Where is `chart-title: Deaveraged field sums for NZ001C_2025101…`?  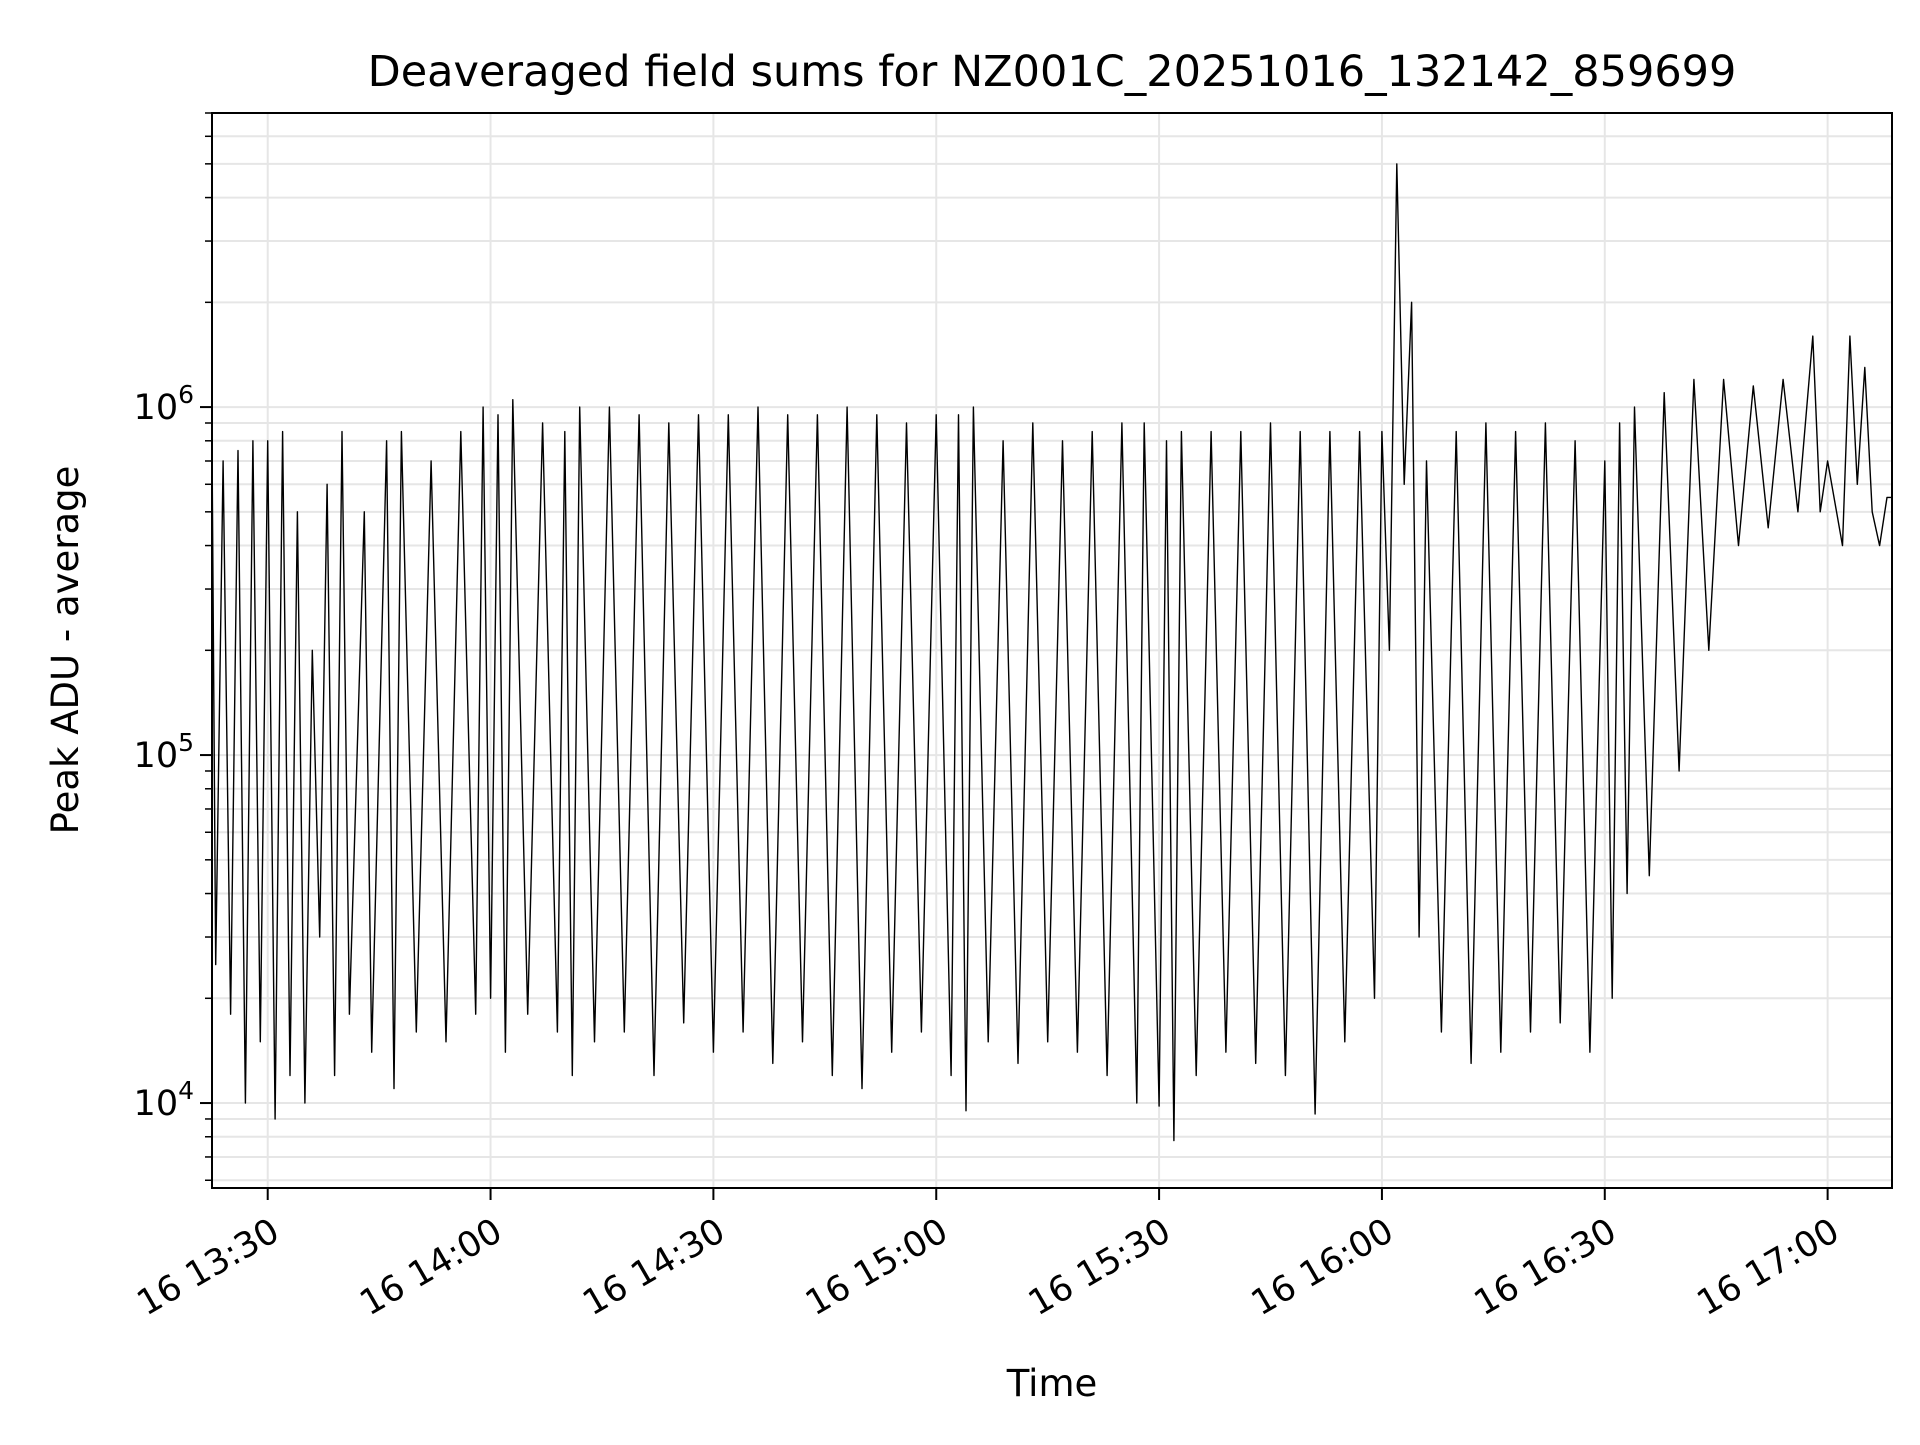
chart-title: Deaveraged field sums for NZ001C_2025101… is located at coordinates (1052, 72).